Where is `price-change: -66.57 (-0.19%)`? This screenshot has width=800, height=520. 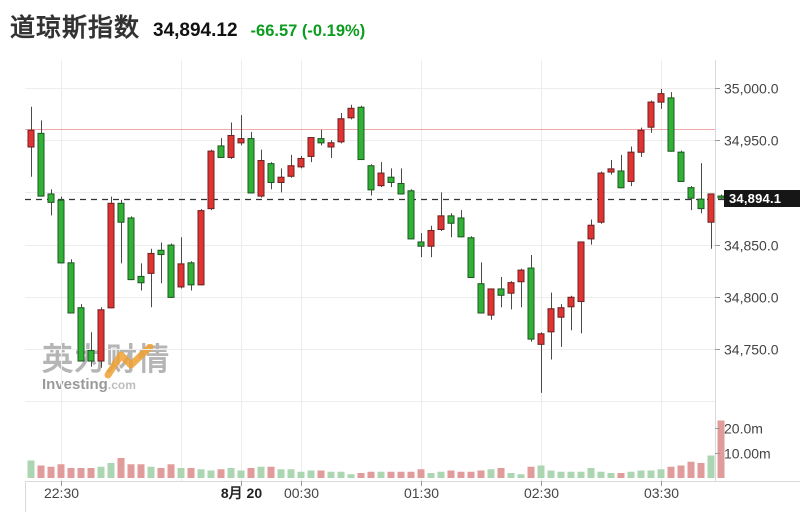 price-change: -66.57 (-0.19%) is located at coordinates (308, 31).